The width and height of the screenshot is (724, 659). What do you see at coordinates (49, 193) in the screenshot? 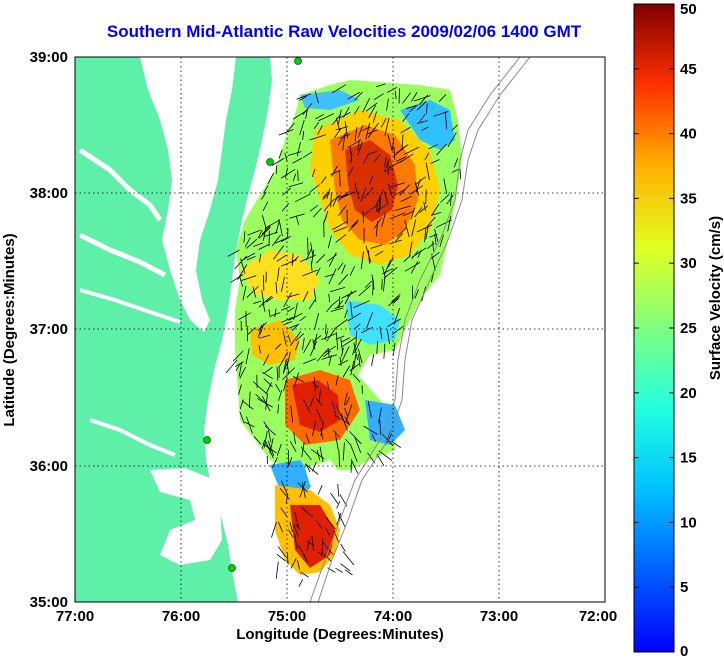
I see `y-tick-label: 38:00` at bounding box center [49, 193].